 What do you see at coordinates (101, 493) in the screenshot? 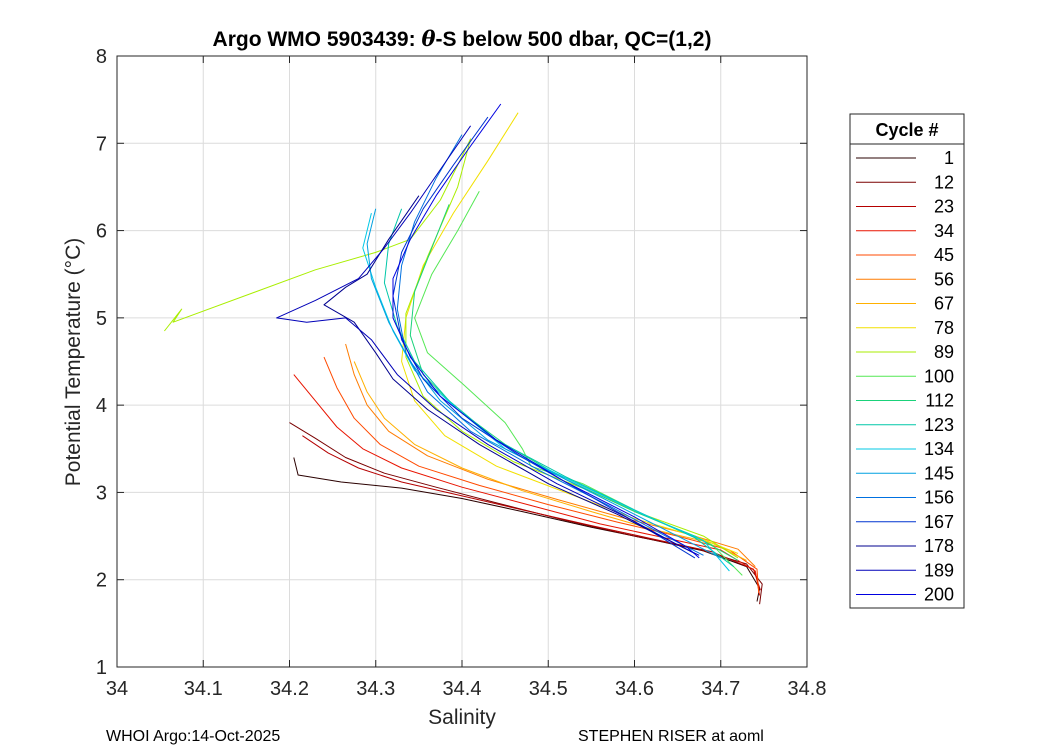
I see `y-tick-label: 3` at bounding box center [101, 493].